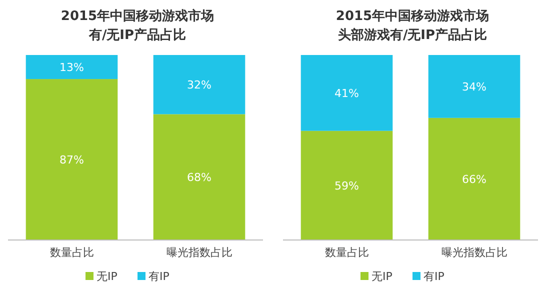 This screenshot has width=550, height=295. What do you see at coordinates (346, 185) in the screenshot?
I see `data-label: 59%` at bounding box center [346, 185].